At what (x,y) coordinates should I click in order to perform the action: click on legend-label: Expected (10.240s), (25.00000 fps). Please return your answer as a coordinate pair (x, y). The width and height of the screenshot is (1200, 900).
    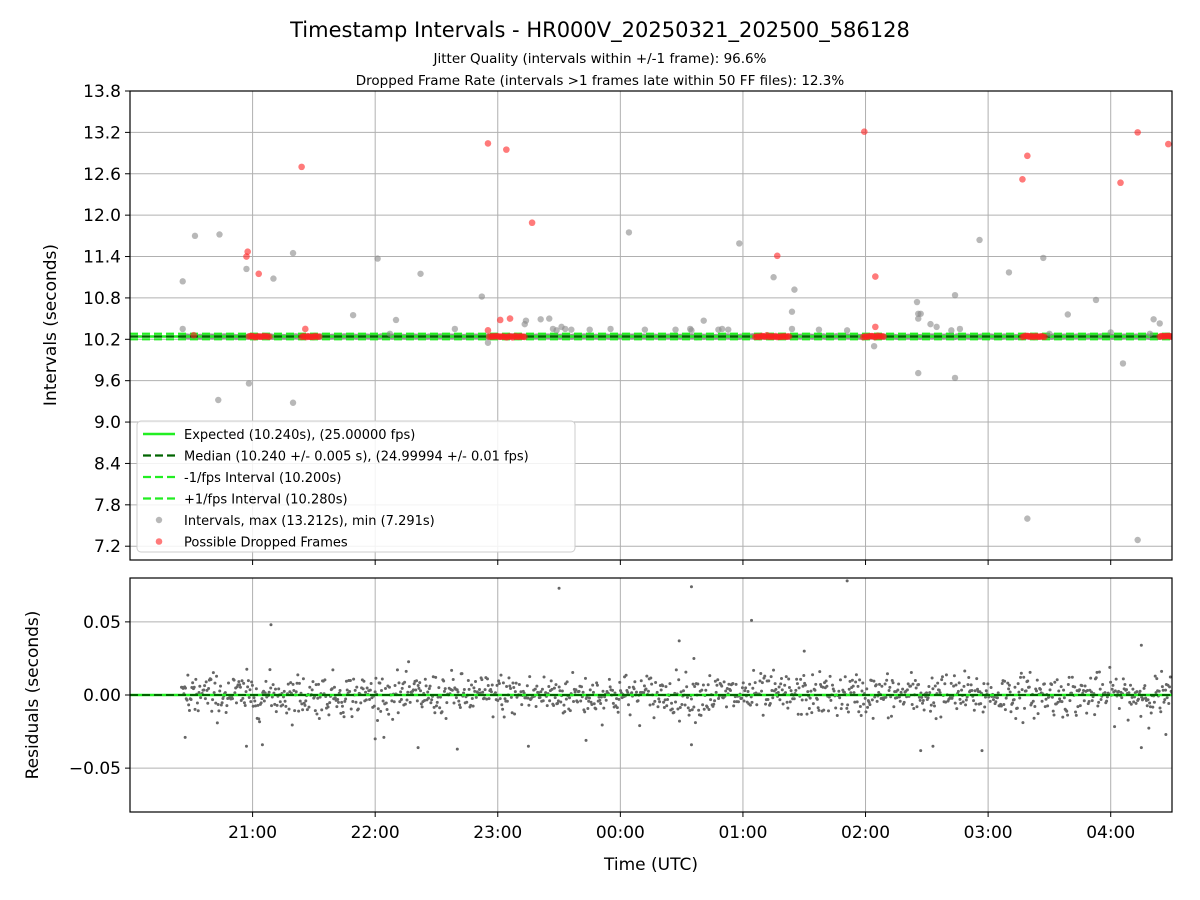
    Looking at the image, I should click on (299, 435).